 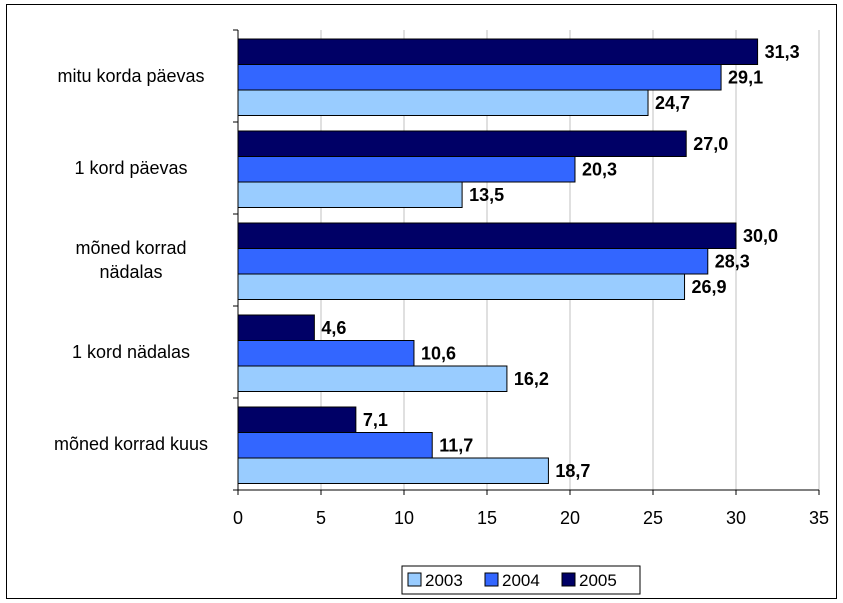 What do you see at coordinates (375, 420) in the screenshot?
I see `data-label: 7,1` at bounding box center [375, 420].